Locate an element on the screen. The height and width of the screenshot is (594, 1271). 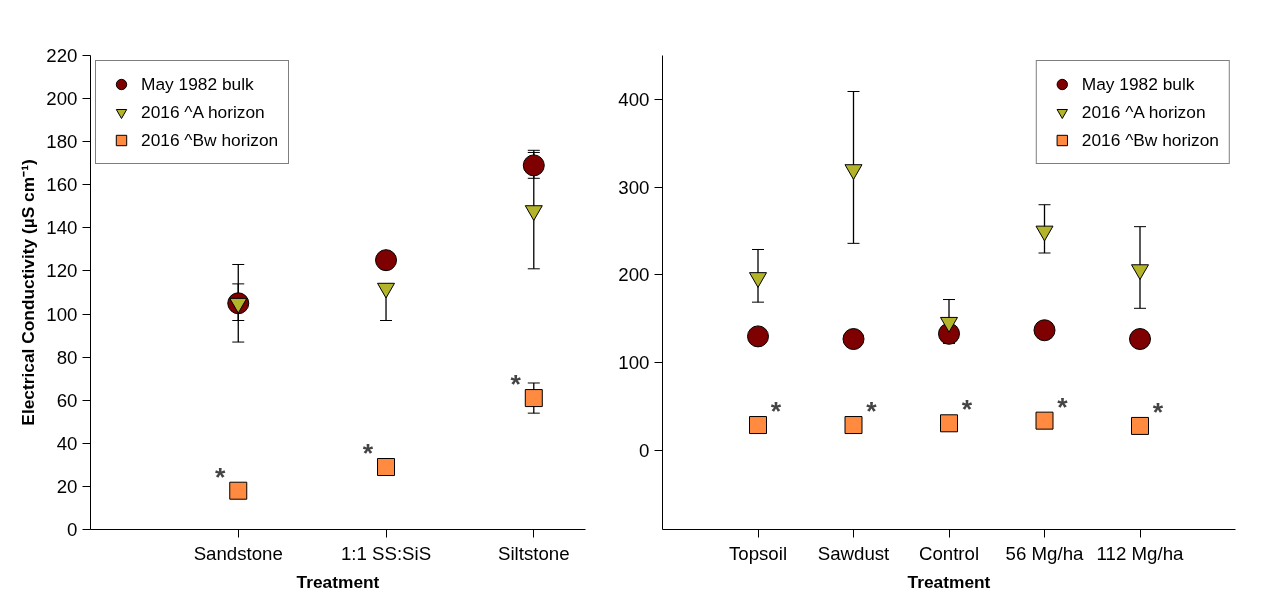
x-tick-label: Sawdust is located at coordinates (854, 553).